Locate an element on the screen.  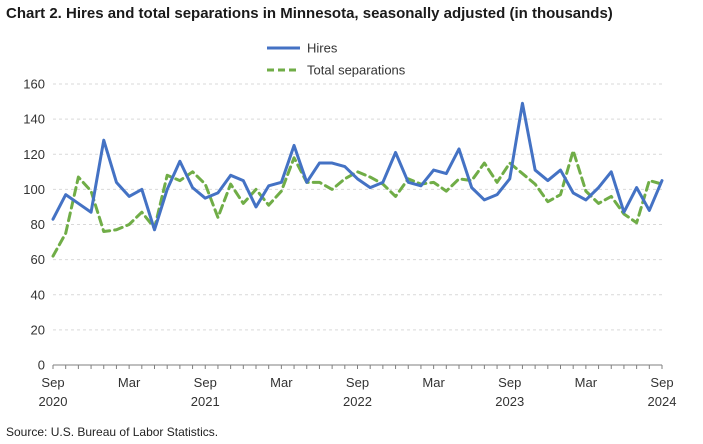
x-tick-label-year: 2024 is located at coordinates (662, 401).